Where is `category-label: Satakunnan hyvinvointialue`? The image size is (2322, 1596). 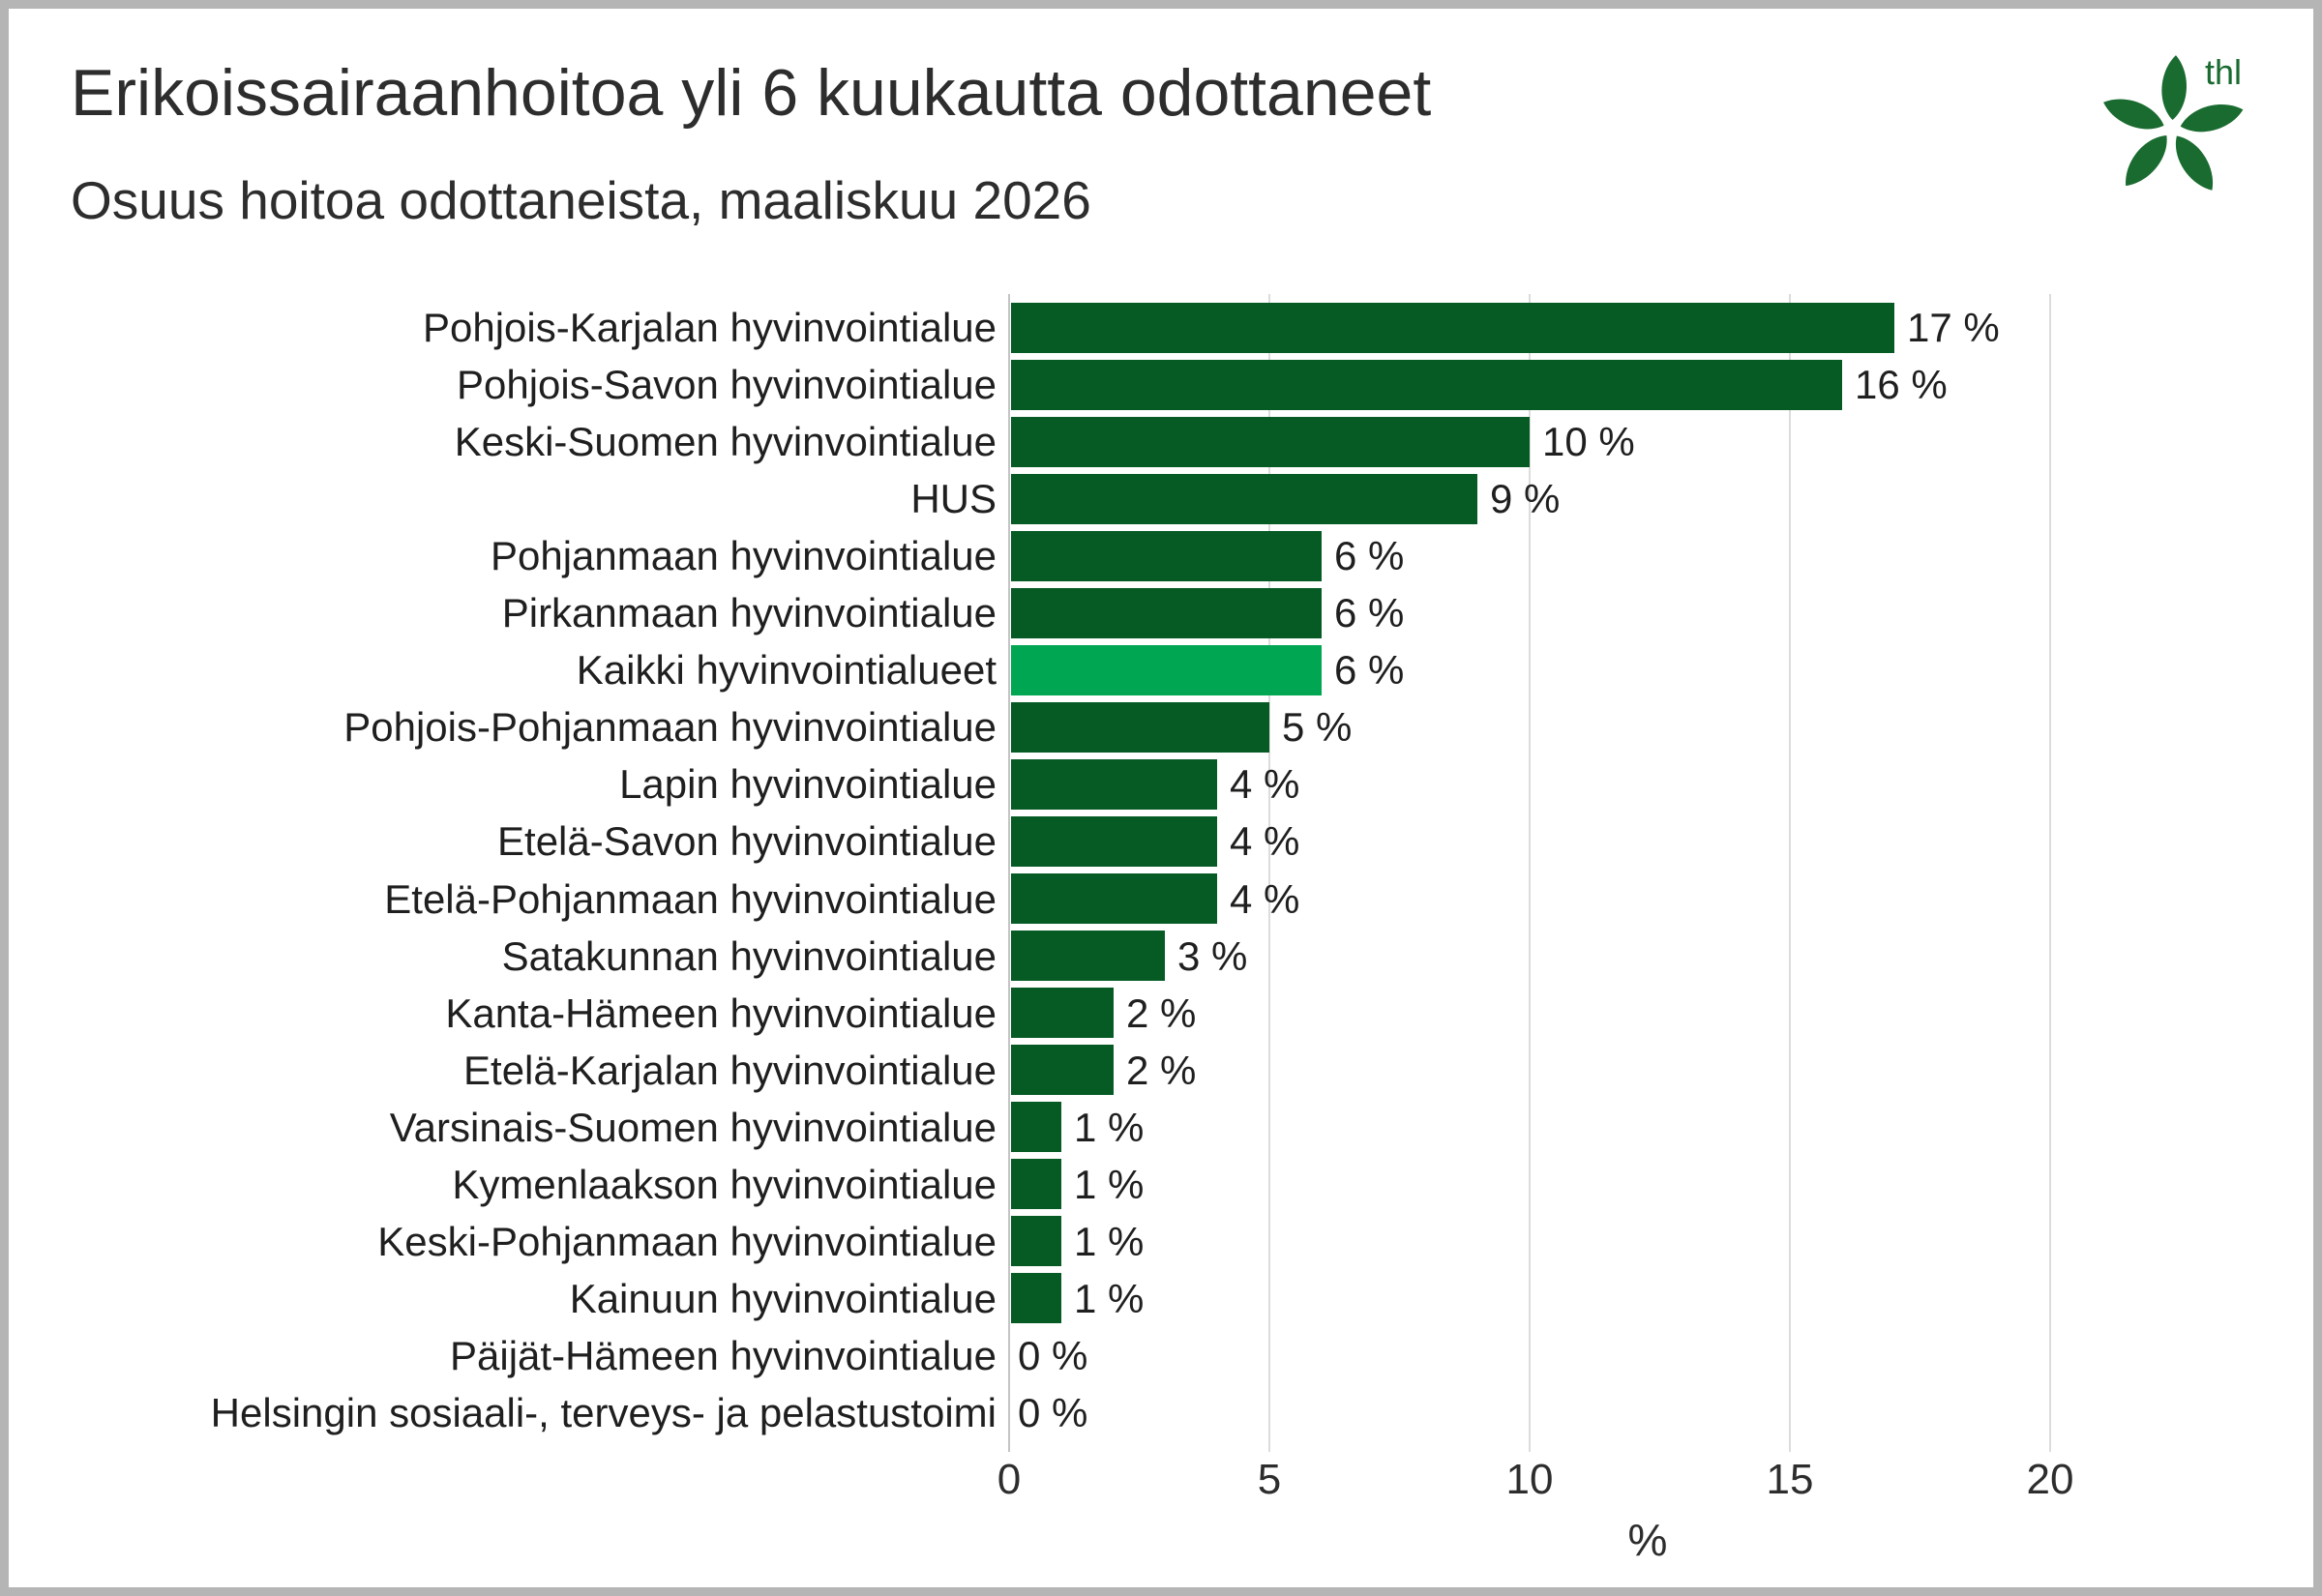
category-label: Satakunnan hyvinvointialue is located at coordinates (749, 955).